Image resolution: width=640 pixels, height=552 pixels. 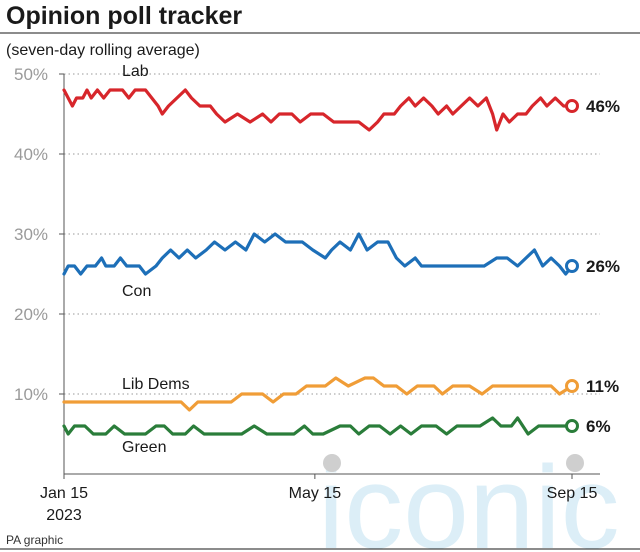 What do you see at coordinates (572, 426) in the screenshot?
I see `end-marker-green` at bounding box center [572, 426].